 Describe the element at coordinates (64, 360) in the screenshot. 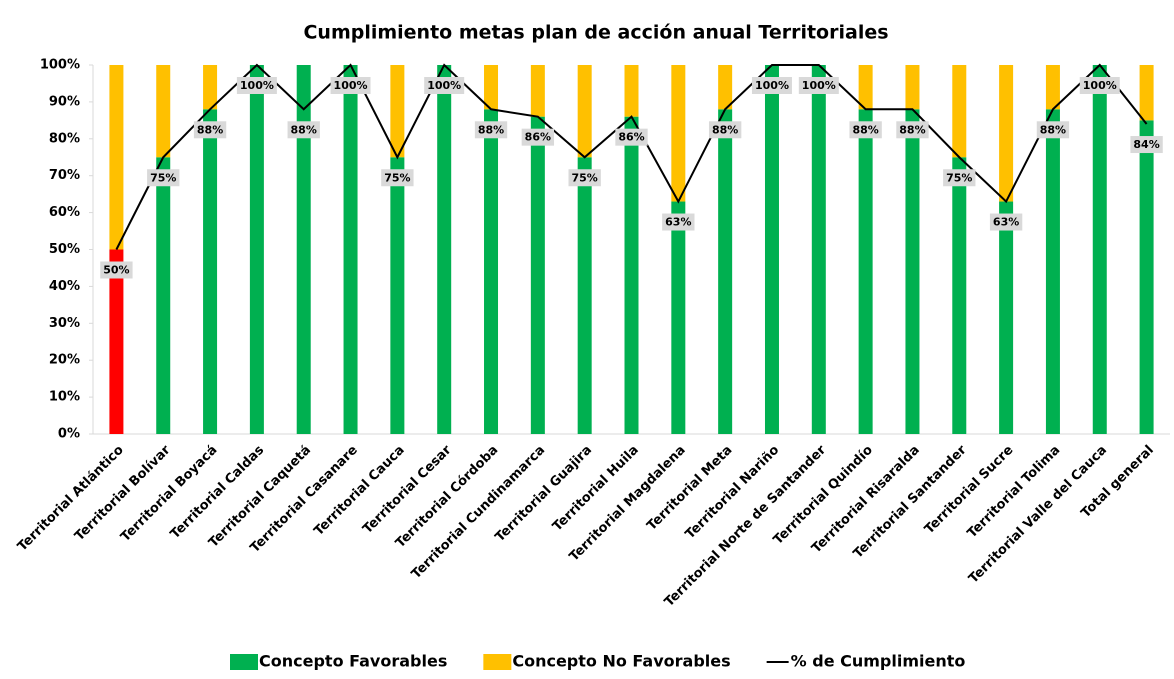

I see `y-tick-label: 20%` at that location.